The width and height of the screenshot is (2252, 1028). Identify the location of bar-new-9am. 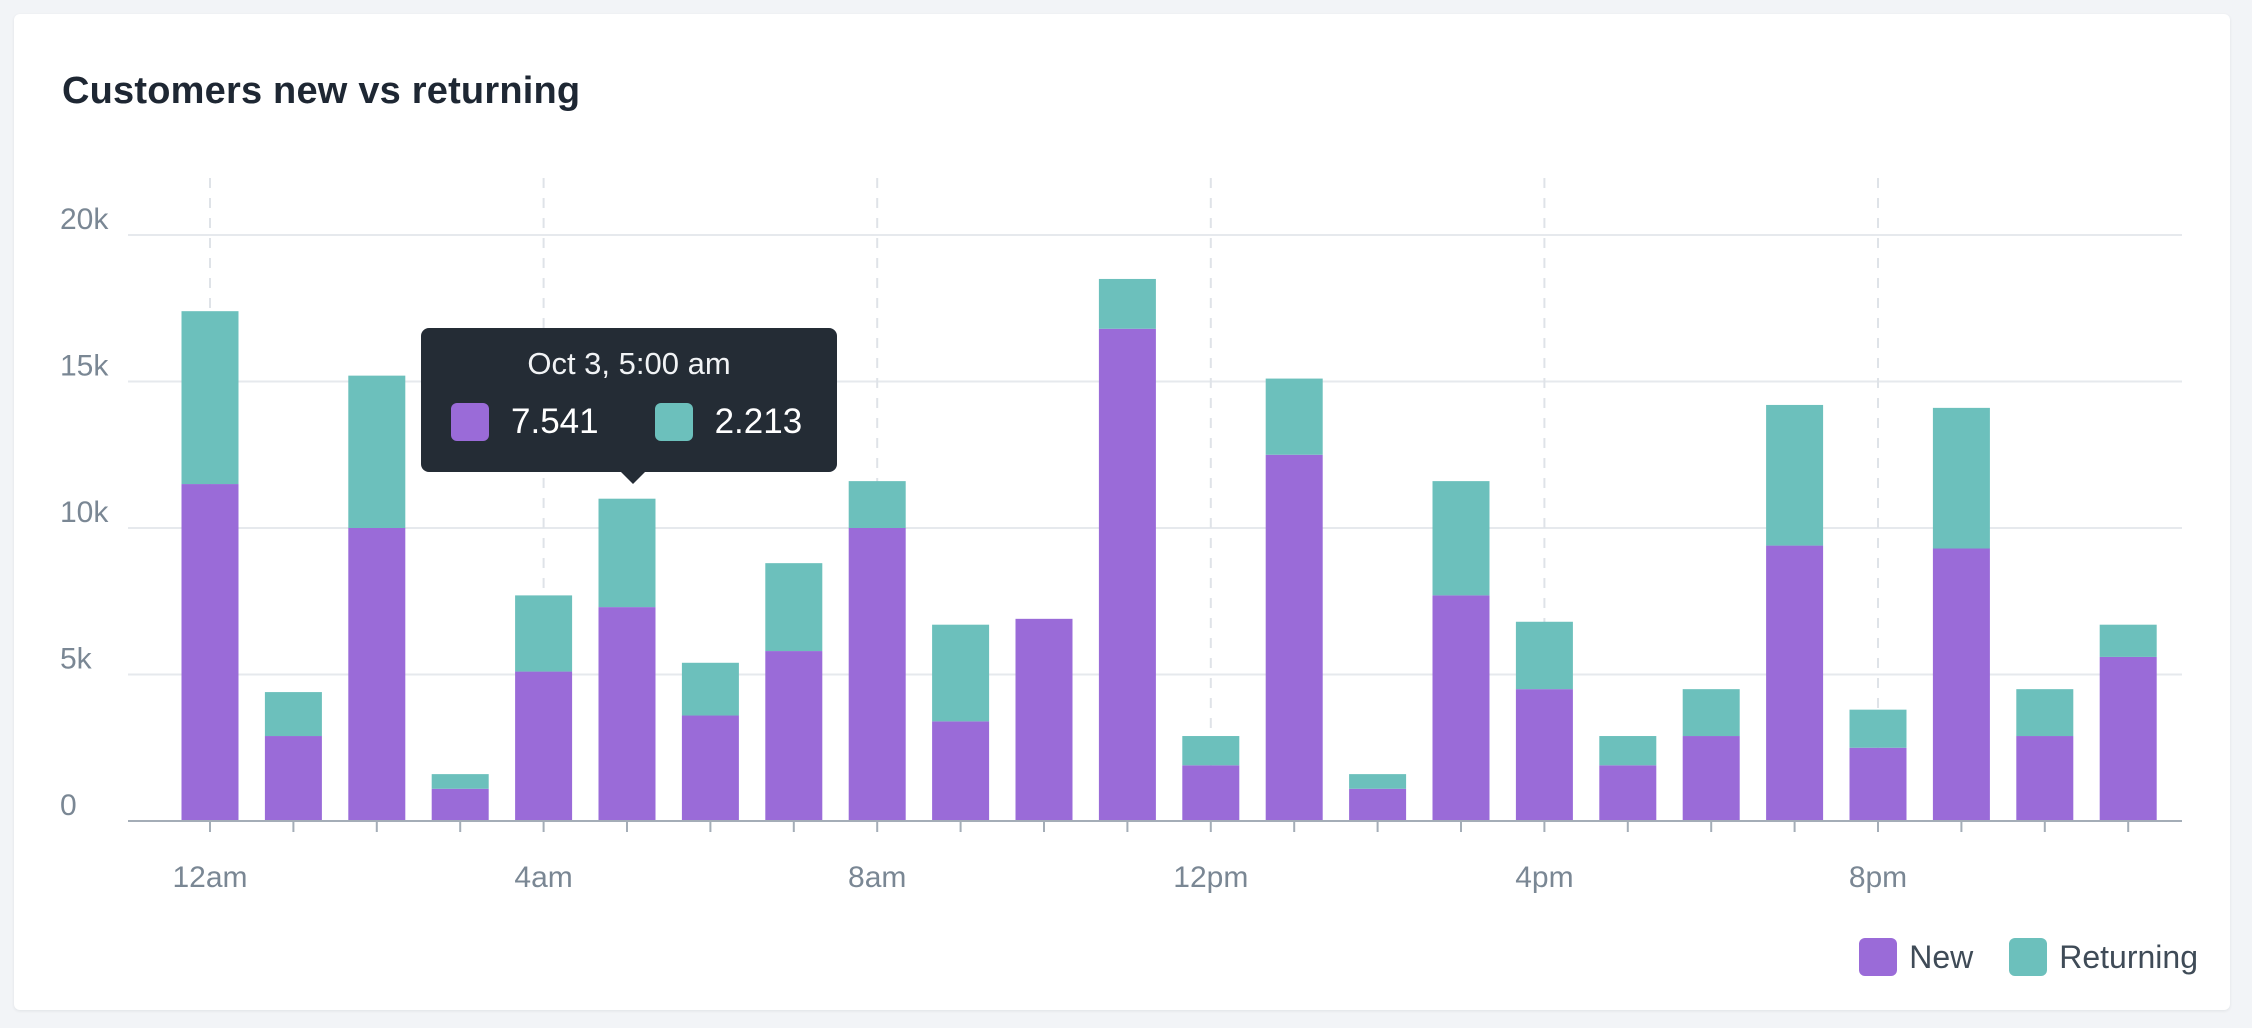
(961, 771).